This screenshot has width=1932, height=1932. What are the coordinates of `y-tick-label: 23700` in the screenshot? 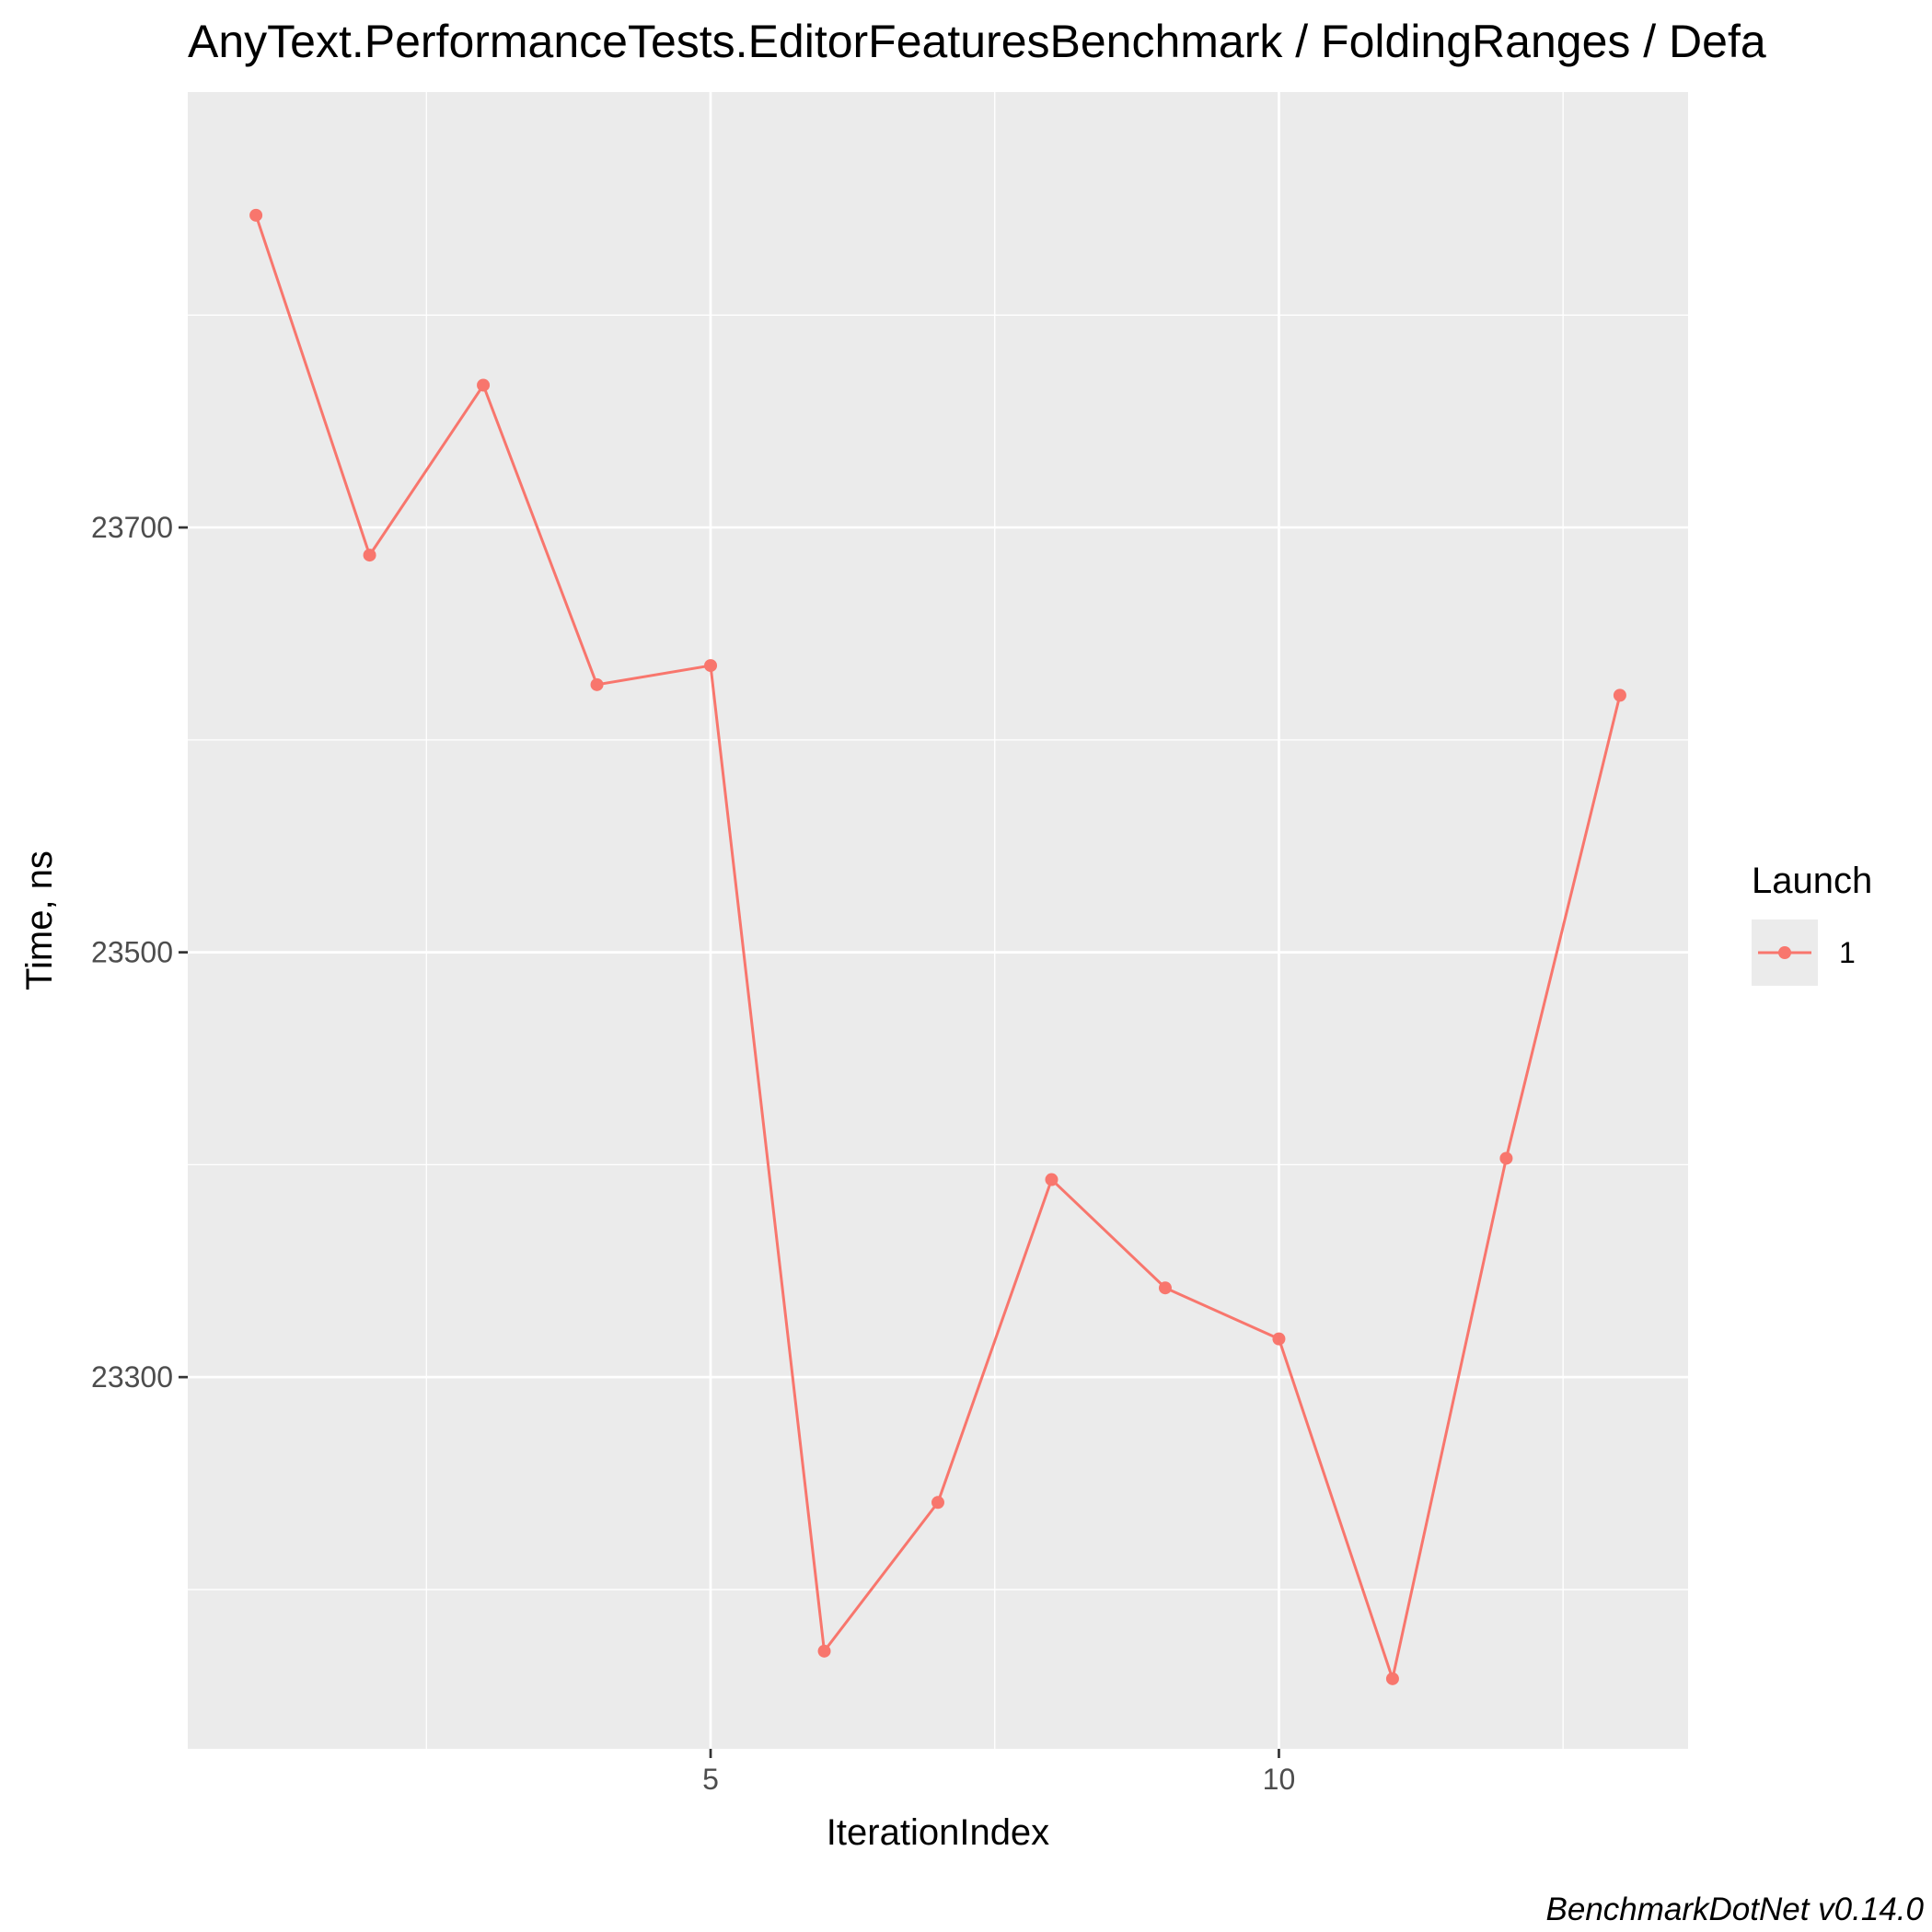 It's located at (132, 528).